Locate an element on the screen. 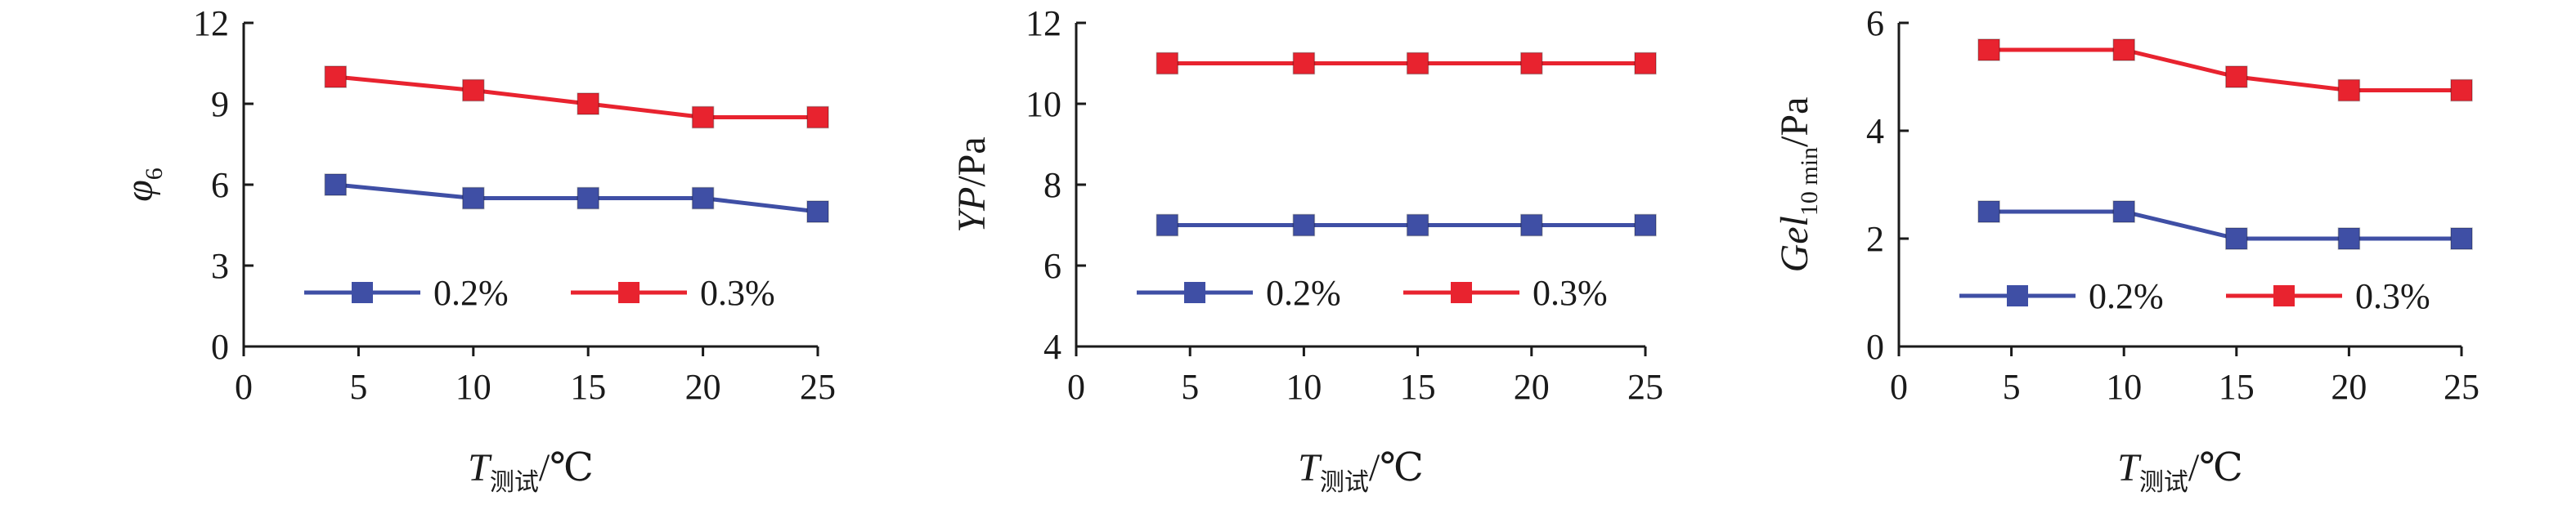 The image size is (2576, 514). y-tick-label: 9 is located at coordinates (220, 104).